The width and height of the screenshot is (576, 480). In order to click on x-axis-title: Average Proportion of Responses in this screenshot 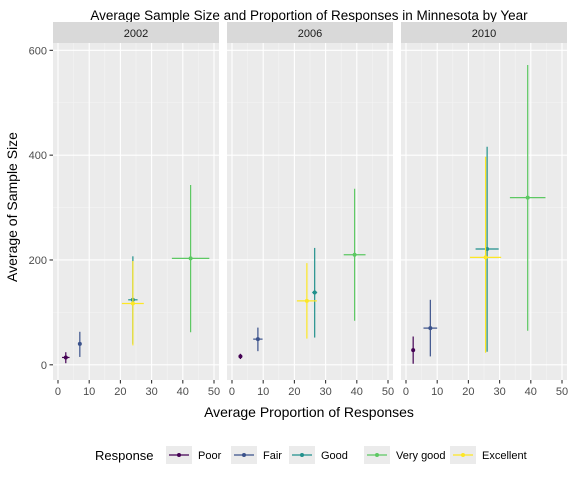, I will do `click(309, 412)`.